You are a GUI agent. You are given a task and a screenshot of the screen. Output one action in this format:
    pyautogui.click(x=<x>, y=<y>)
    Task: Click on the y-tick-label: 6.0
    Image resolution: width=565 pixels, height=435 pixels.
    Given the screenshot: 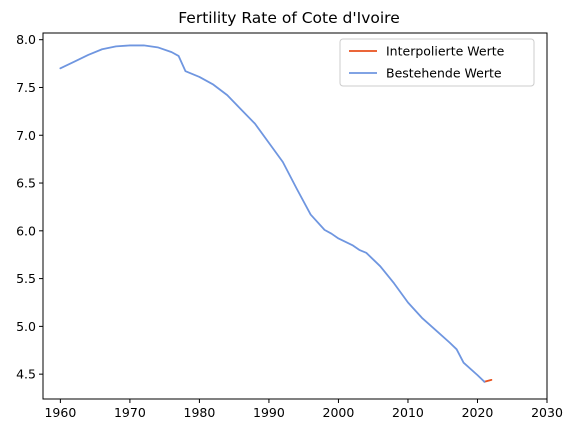 What is the action you would take?
    pyautogui.click(x=26, y=230)
    